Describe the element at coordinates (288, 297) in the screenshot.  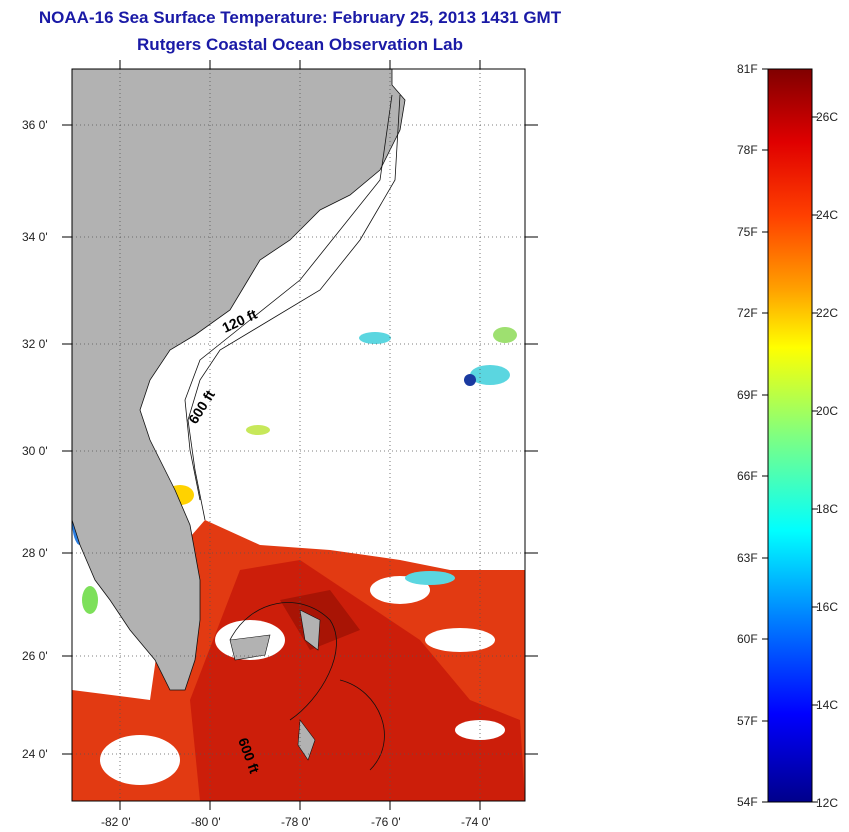
I see `isobath-120ft` at that location.